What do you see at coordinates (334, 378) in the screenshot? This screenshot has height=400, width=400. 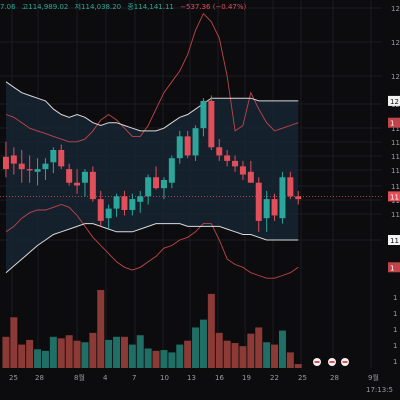 I see `time-tick-label: 28` at bounding box center [334, 378].